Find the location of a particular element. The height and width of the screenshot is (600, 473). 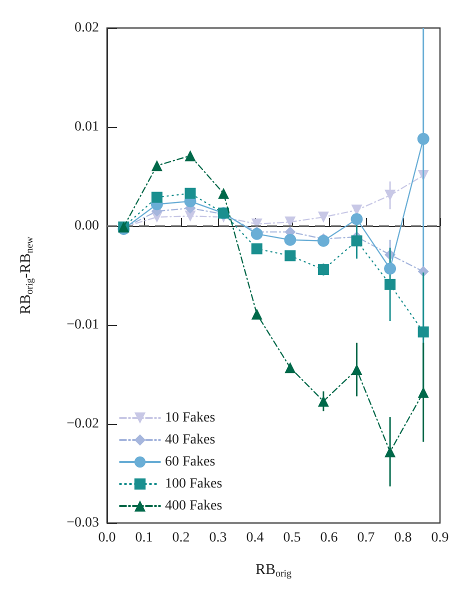

y-axis-title: RBorig-RBnew is located at coordinates (27, 275).